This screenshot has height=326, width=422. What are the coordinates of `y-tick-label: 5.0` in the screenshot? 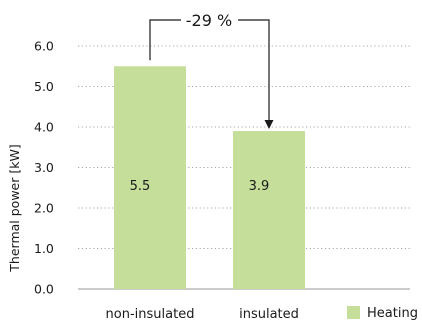 It's located at (44, 86).